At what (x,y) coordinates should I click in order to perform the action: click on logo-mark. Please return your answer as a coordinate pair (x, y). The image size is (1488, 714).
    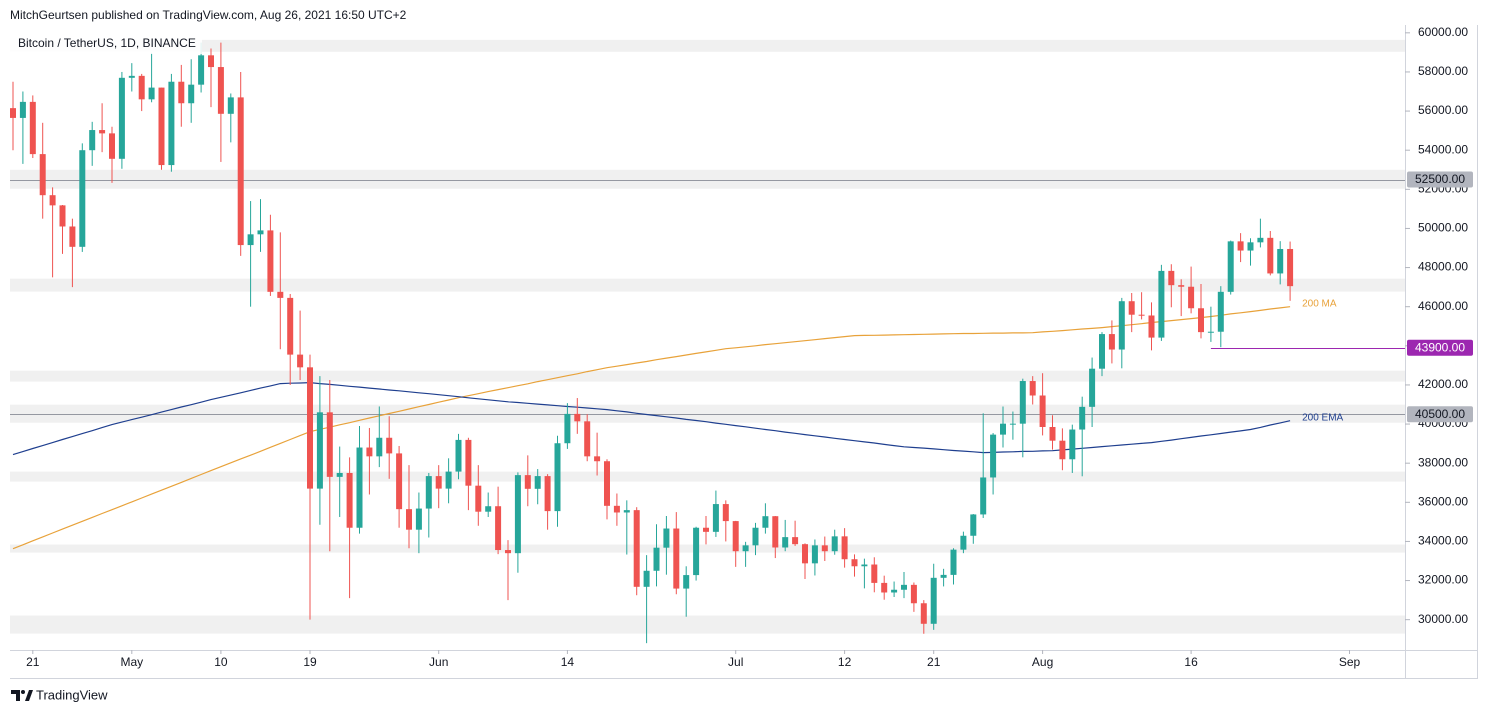
    Looking at the image, I should click on (15, 695).